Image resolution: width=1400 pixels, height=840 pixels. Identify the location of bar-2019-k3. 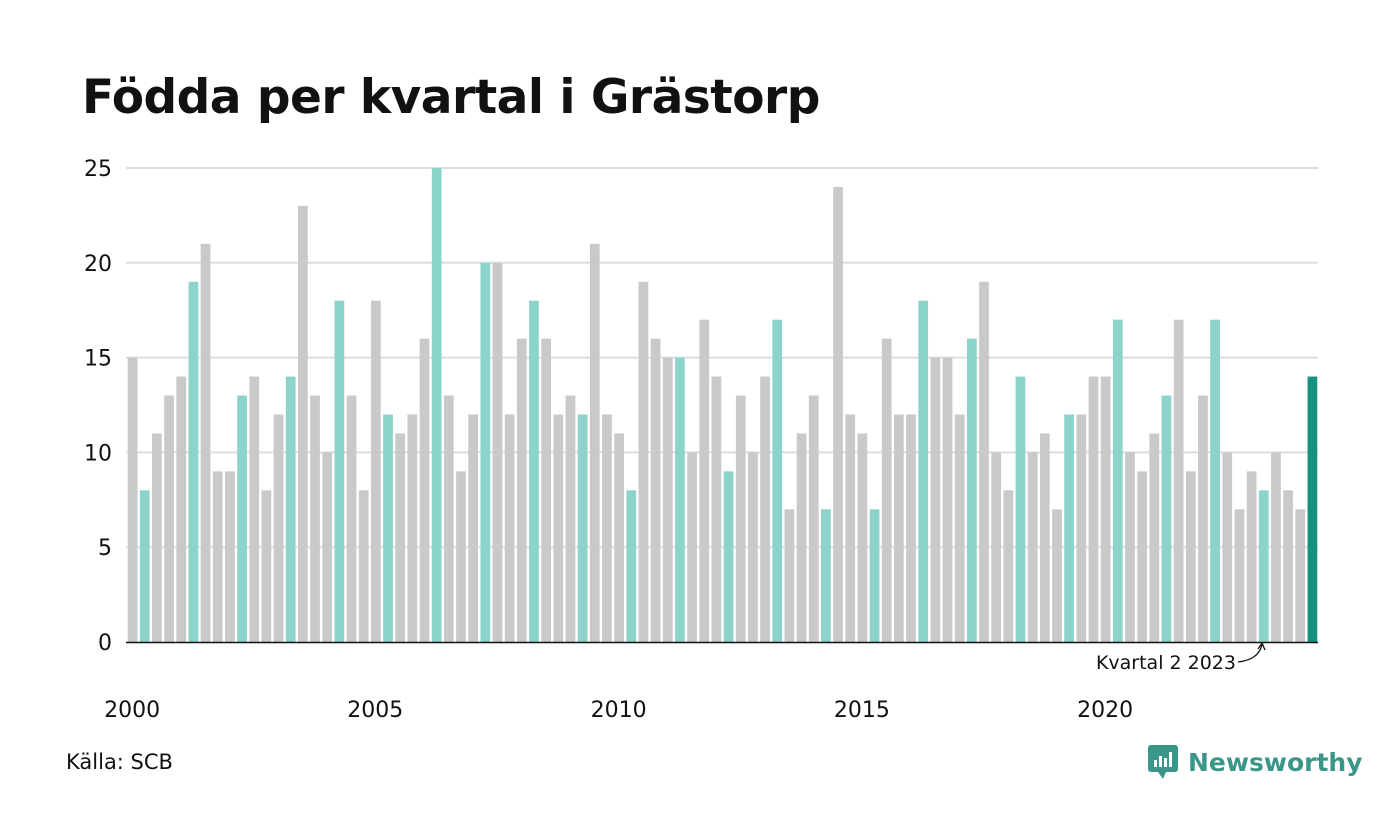
(1081, 528).